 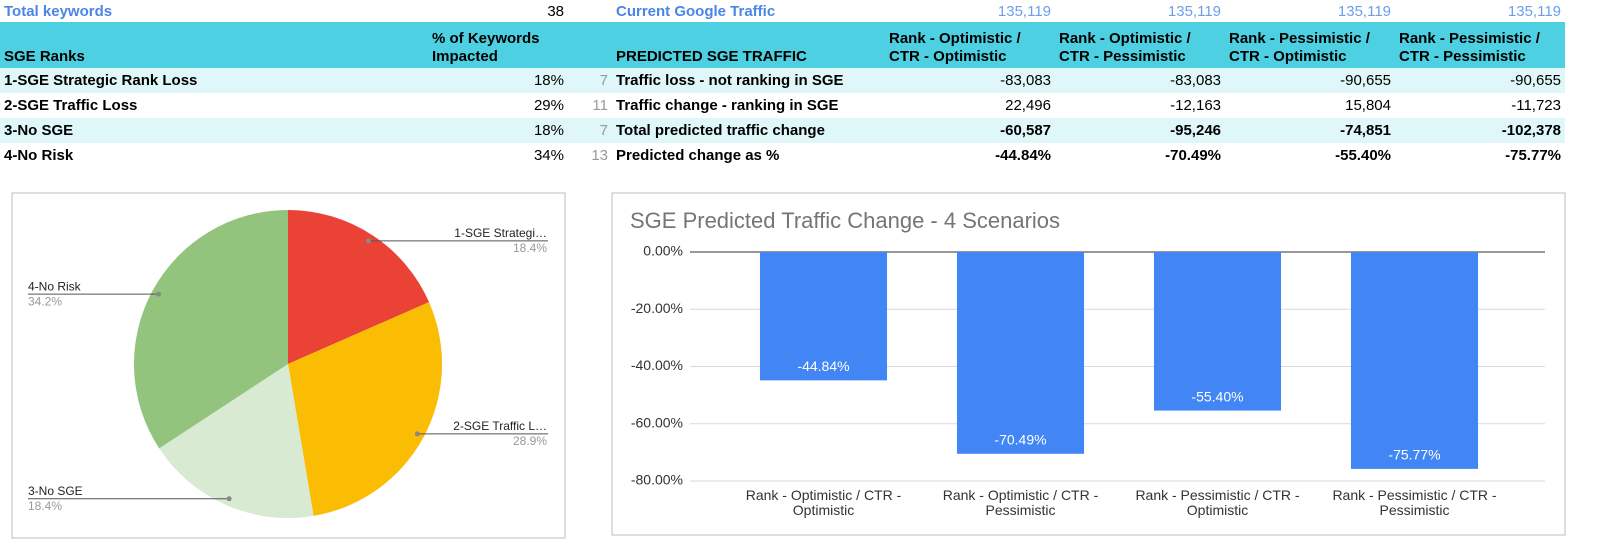 What do you see at coordinates (1217, 396) in the screenshot?
I see `bar-value-label: -55.40%` at bounding box center [1217, 396].